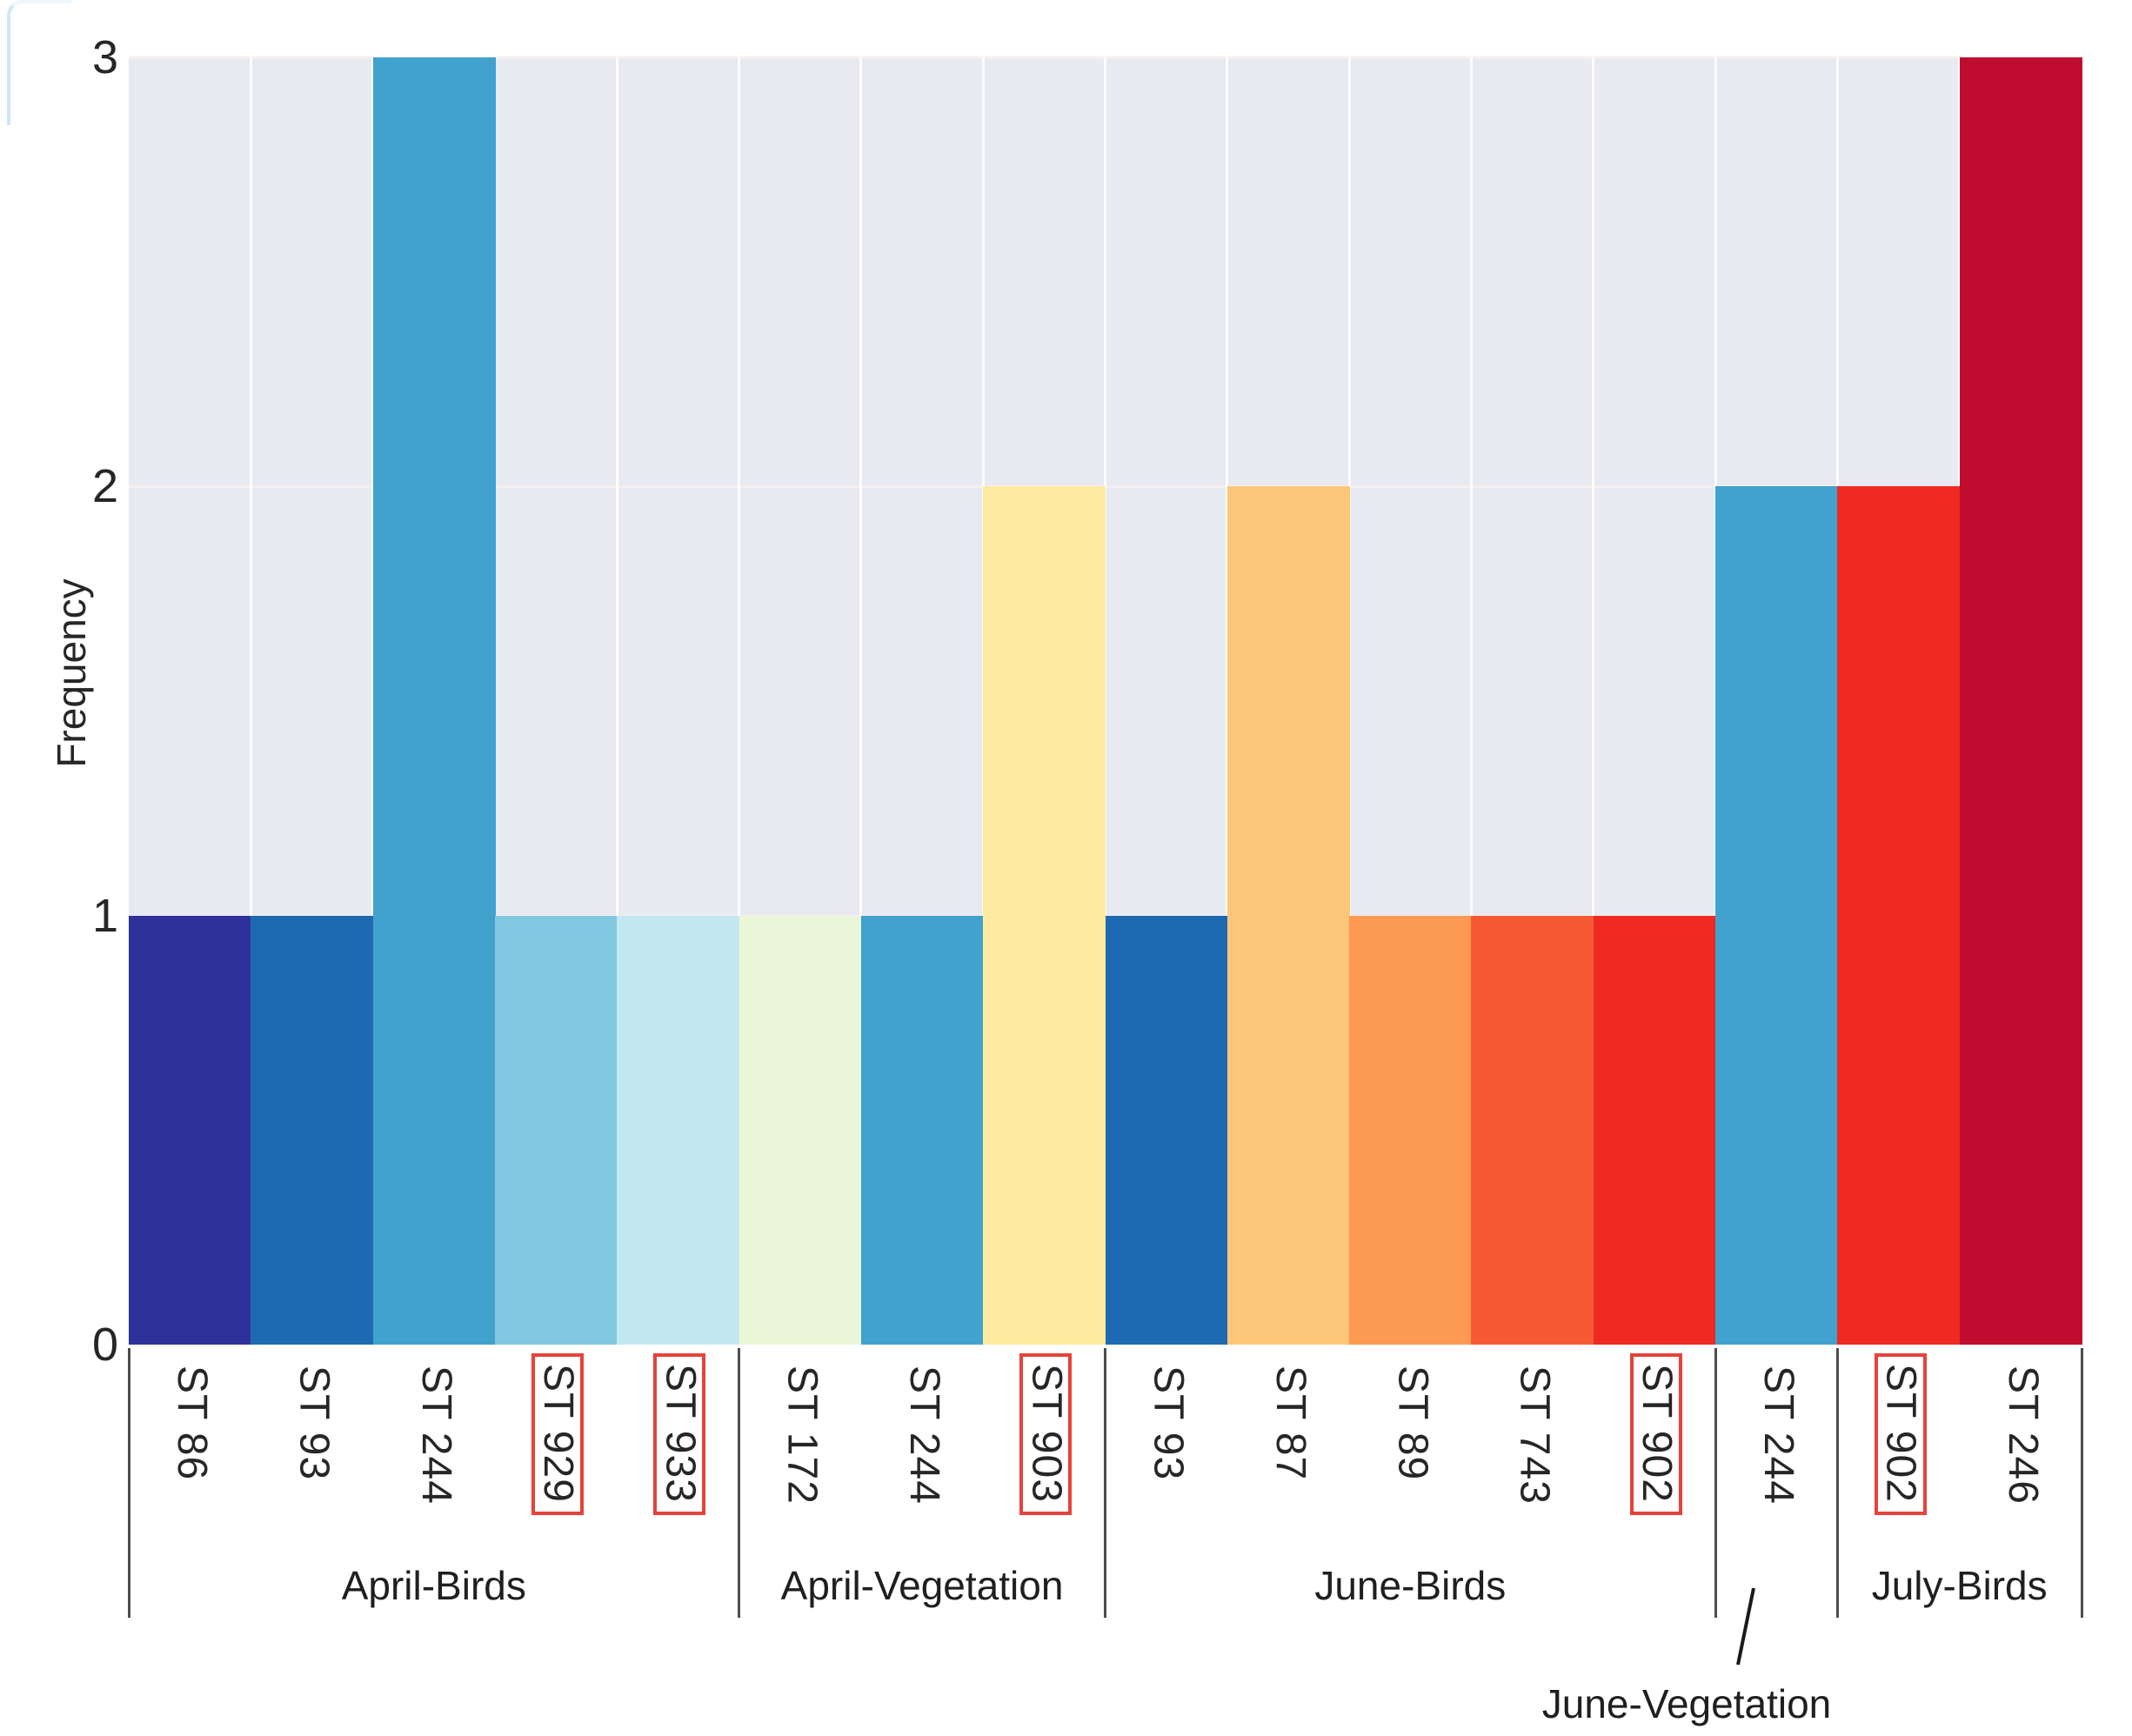  What do you see at coordinates (922, 1585) in the screenshot?
I see `group-label-april-vegetation: April-Vegetation` at bounding box center [922, 1585].